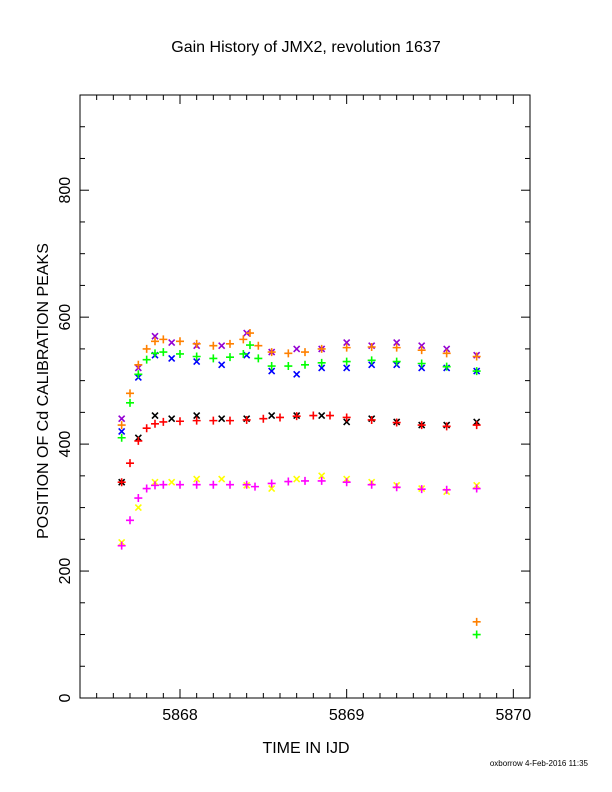  Describe the element at coordinates (514, 715) in the screenshot. I see `x-tick-label: 5870` at that location.